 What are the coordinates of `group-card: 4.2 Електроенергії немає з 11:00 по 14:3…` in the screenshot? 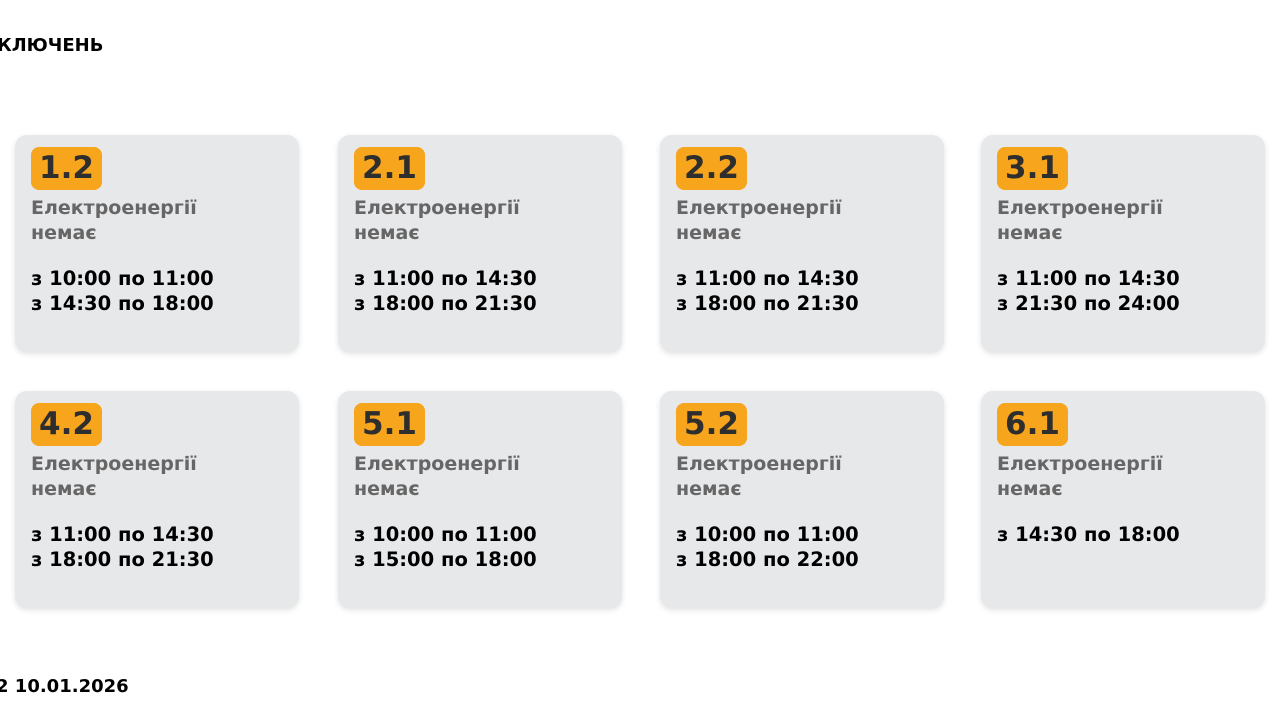 It's located at (157, 499).